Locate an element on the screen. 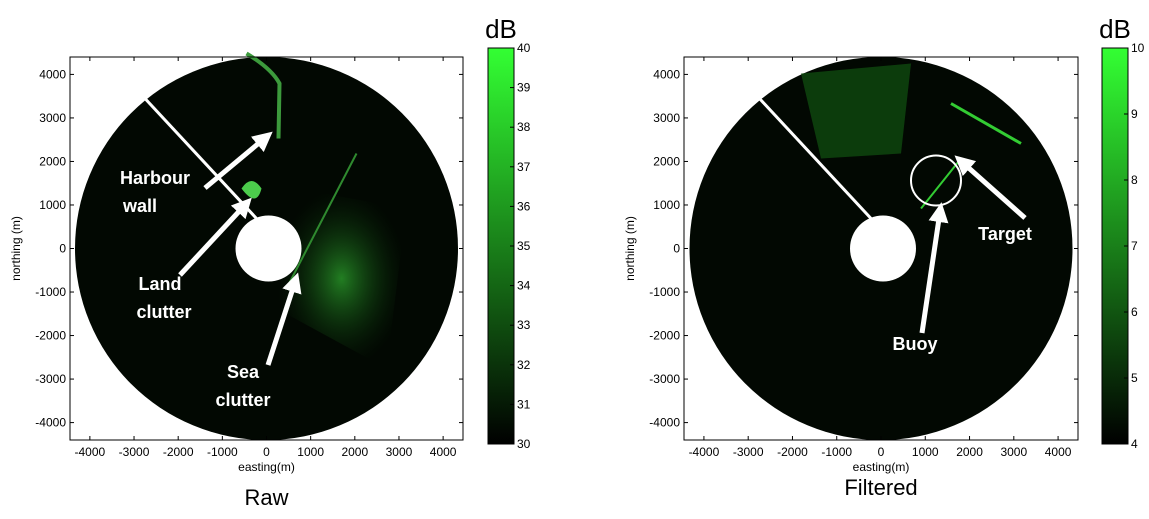 Image resolution: width=1149 pixels, height=519 pixels. colorbar-tick-label: 7 is located at coordinates (1134, 246).